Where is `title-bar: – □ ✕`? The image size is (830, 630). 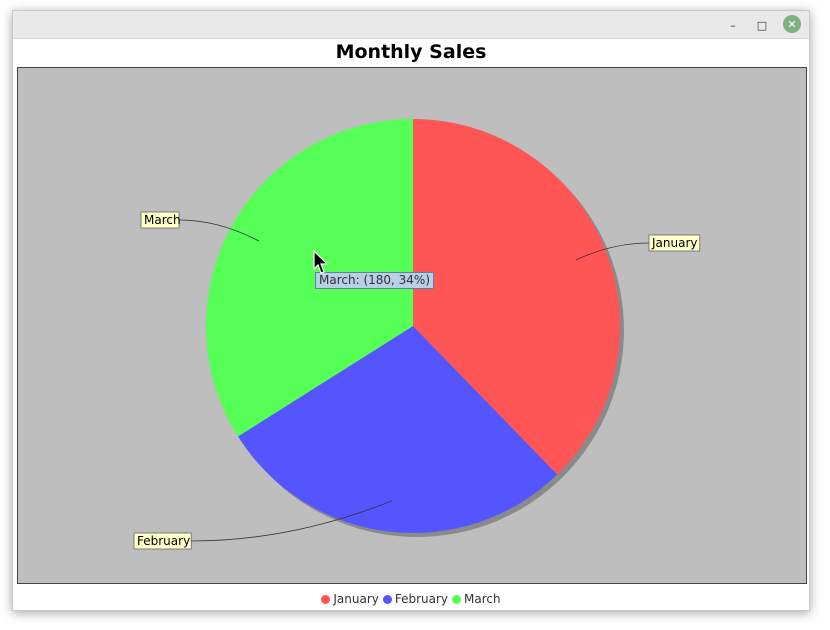
title-bar: – □ ✕ is located at coordinates (411, 25).